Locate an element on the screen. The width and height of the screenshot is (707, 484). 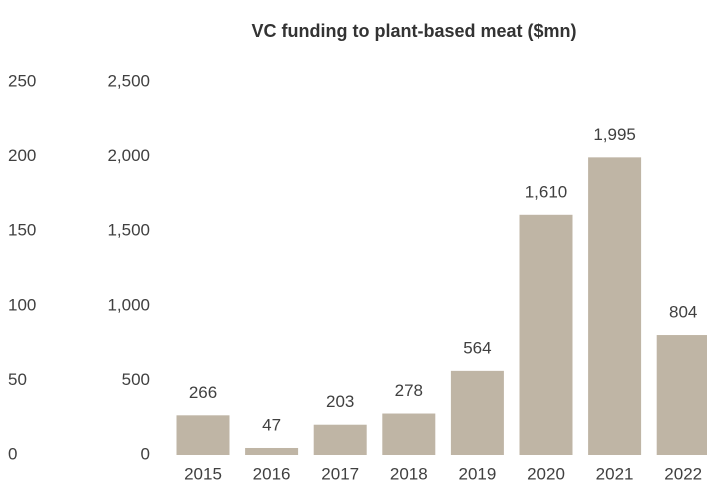
chart-title: VC funding to plant-based meat ($mn) is located at coordinates (413, 31).